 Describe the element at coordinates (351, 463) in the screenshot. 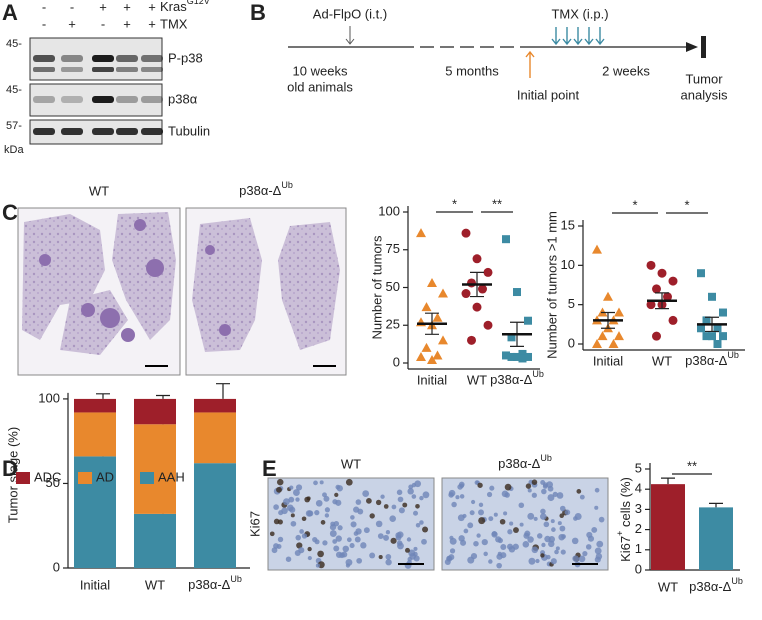

I see `image-title: WT` at that location.